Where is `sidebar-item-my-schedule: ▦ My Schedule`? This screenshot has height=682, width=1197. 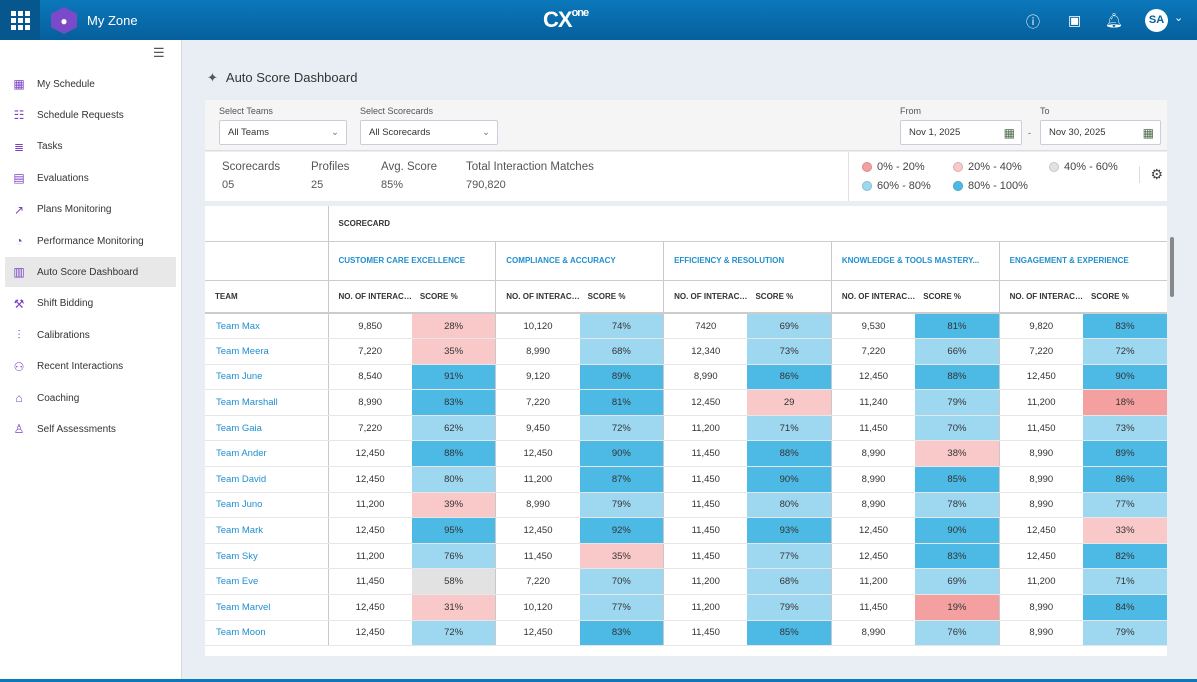 sidebar-item-my-schedule: ▦ My Schedule is located at coordinates (90, 84).